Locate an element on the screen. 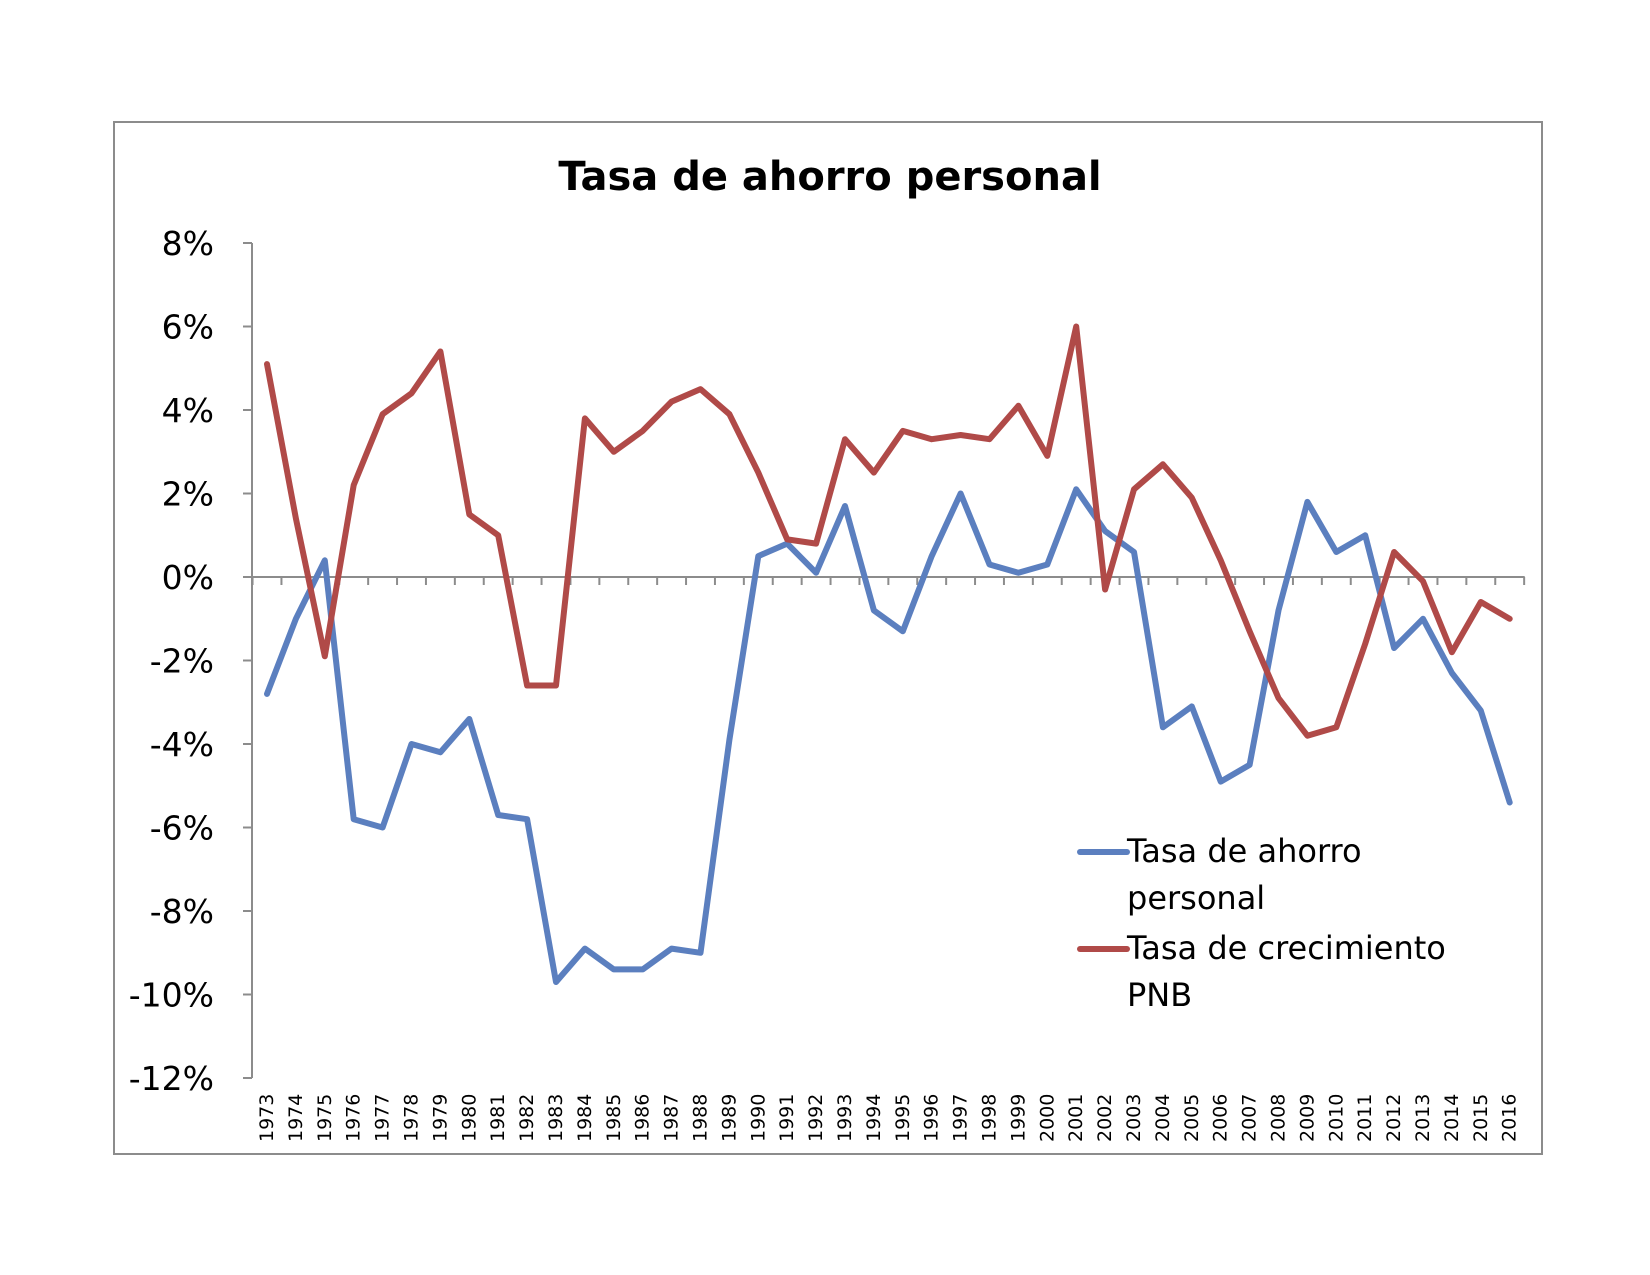 The image size is (1650, 1275). legend-label: personal is located at coordinates (1196, 898).